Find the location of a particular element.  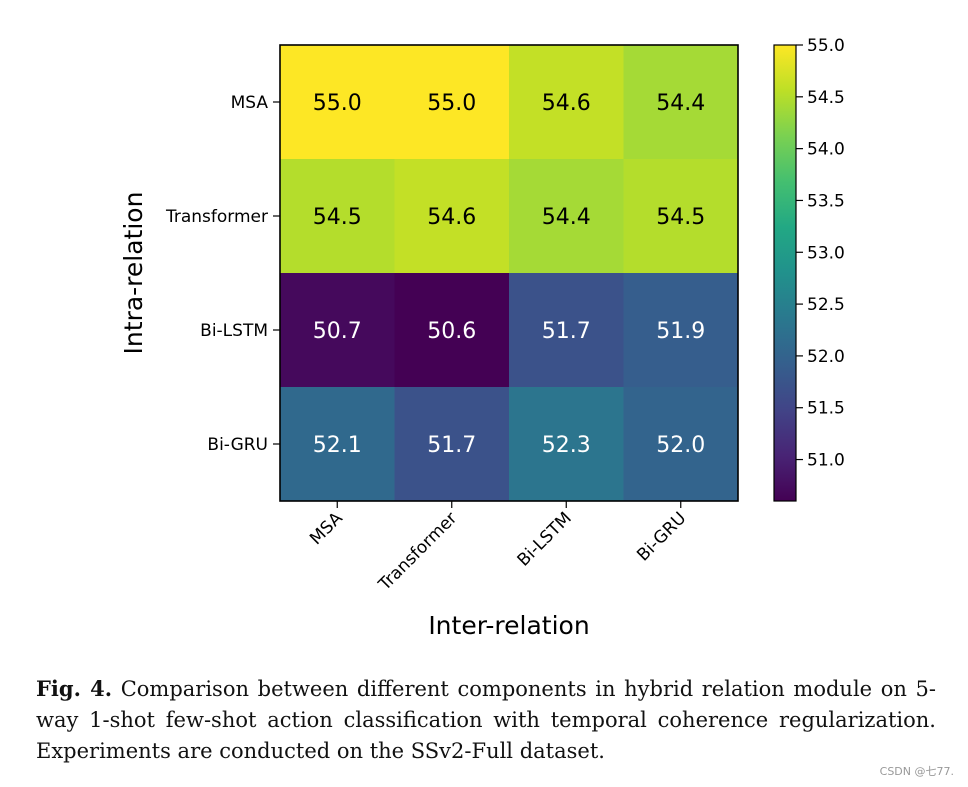

x-axis-label: Inter-relation is located at coordinates (508, 625).